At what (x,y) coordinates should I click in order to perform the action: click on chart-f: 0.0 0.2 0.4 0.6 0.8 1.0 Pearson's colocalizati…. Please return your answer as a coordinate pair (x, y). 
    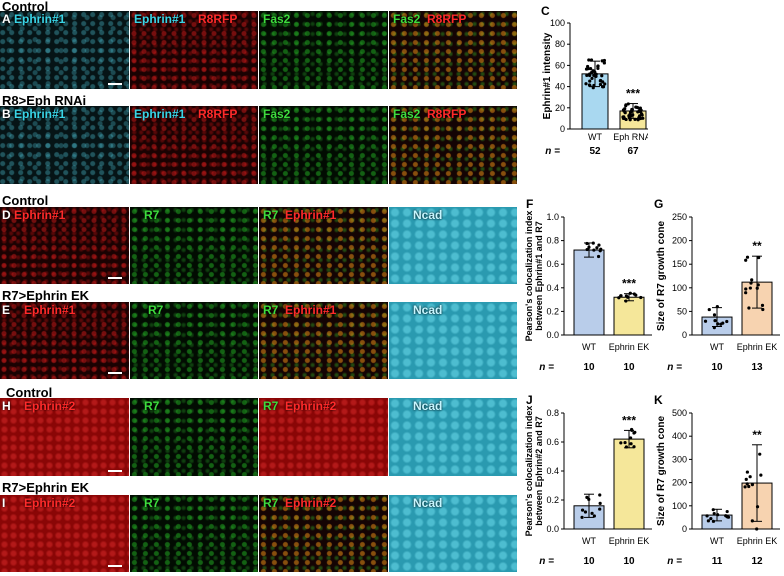
    Looking at the image, I should click on (588, 292).